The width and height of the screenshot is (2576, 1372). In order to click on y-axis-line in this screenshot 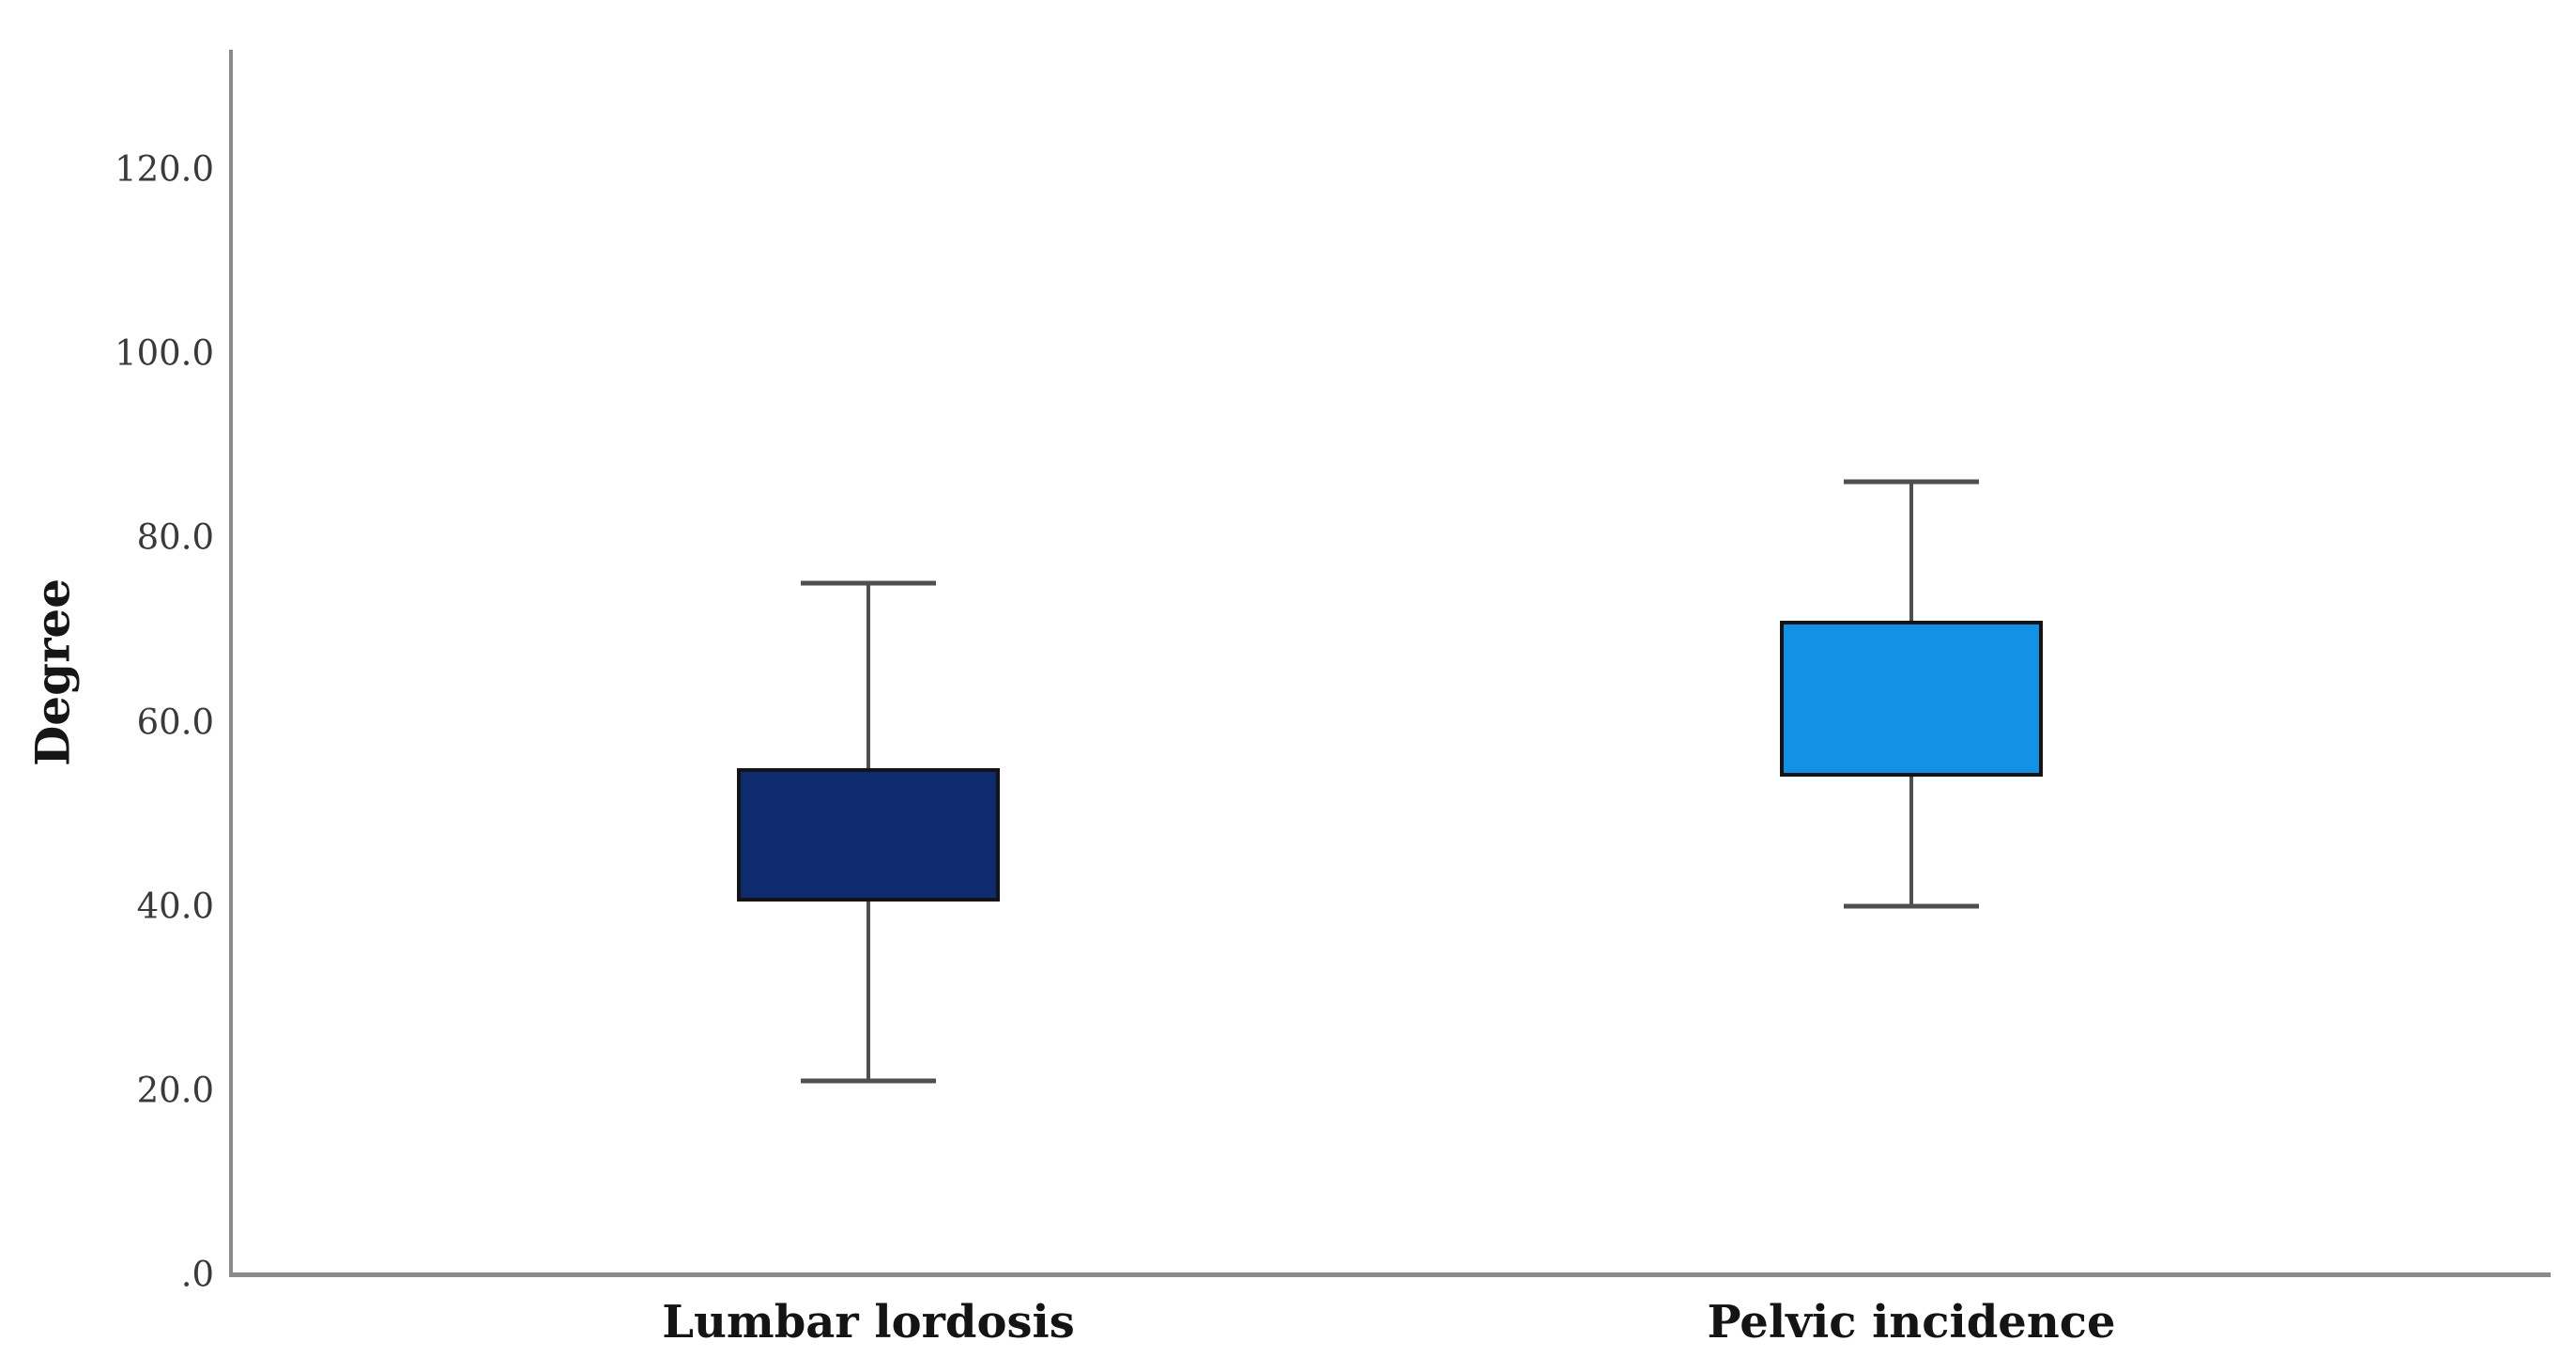, I will do `click(231, 663)`.